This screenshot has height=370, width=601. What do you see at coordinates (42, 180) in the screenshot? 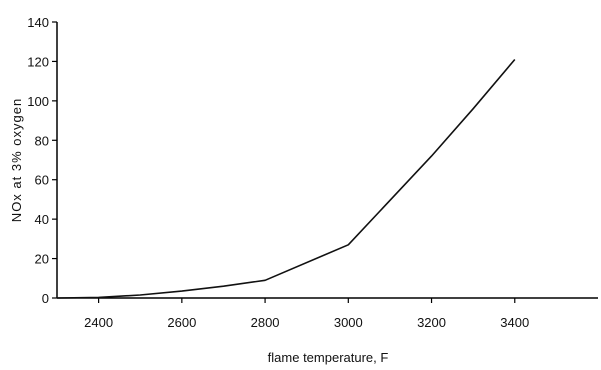
I see `y-tick-label: 60` at bounding box center [42, 180].